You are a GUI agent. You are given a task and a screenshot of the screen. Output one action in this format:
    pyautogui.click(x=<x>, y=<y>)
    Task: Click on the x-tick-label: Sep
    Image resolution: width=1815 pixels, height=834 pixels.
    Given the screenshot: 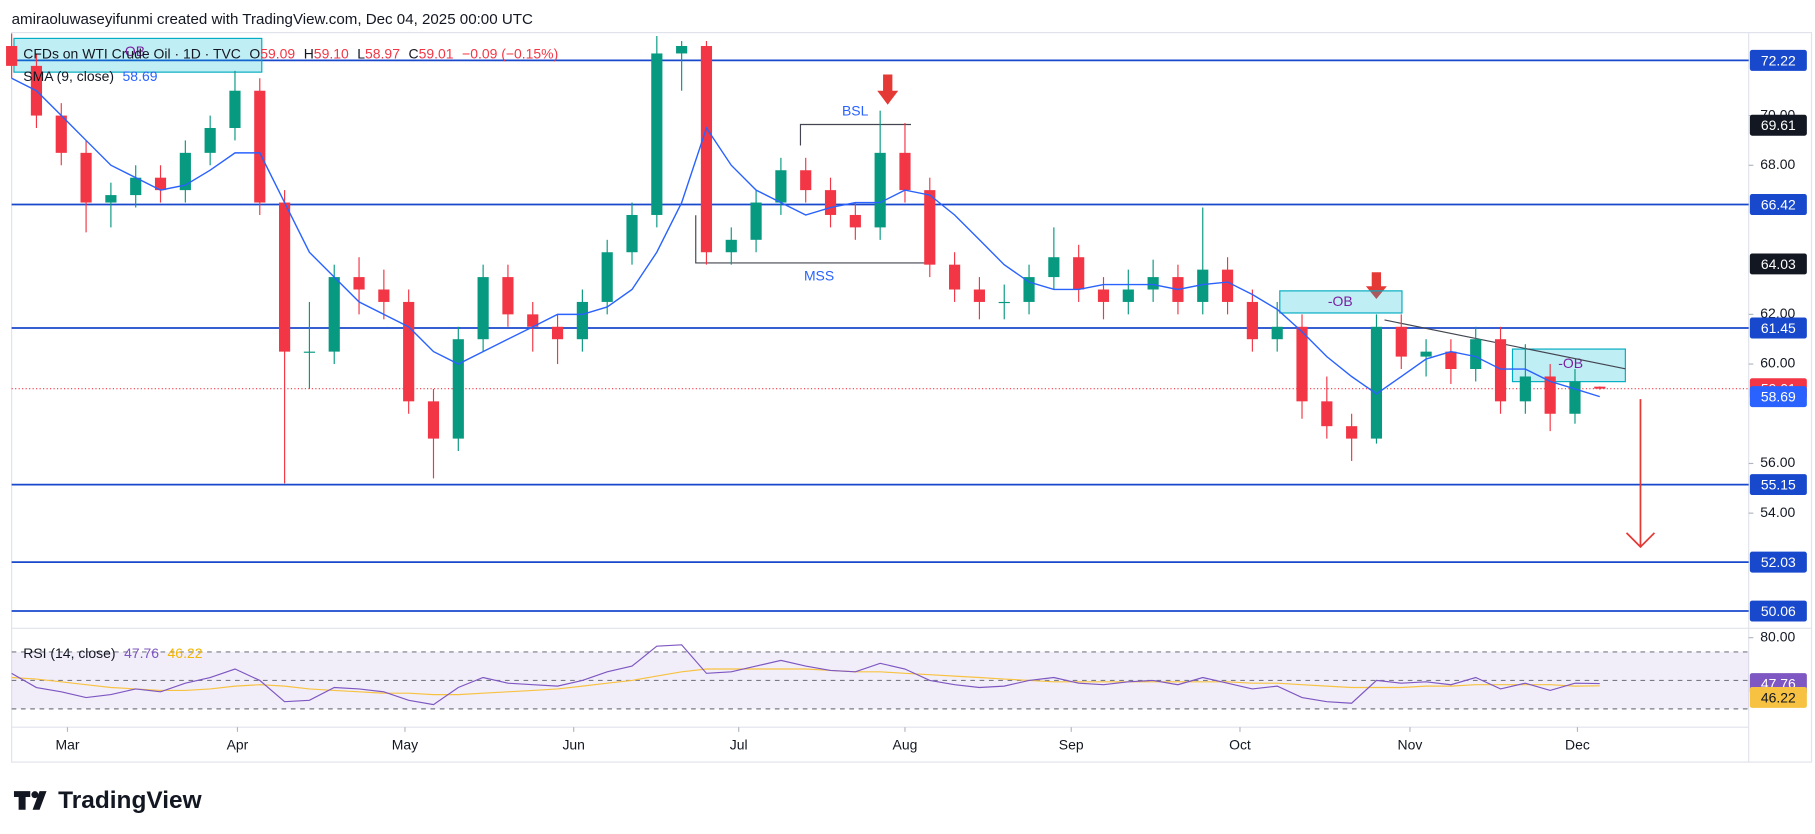 What is the action you would take?
    pyautogui.click(x=1071, y=744)
    